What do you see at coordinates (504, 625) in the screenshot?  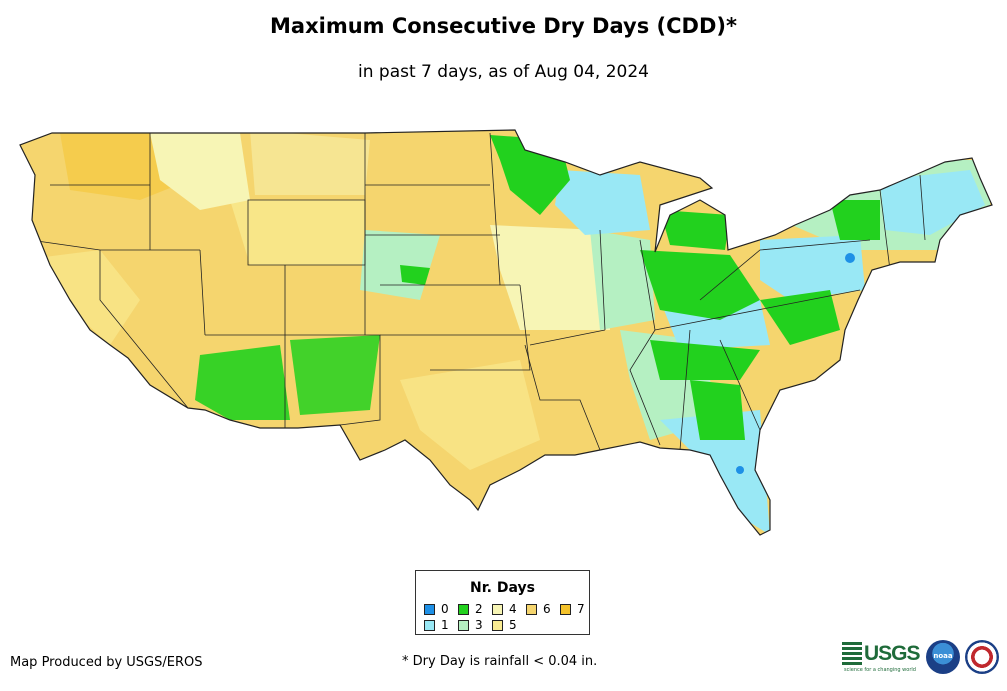 I see `legend-item-5: 5` at bounding box center [504, 625].